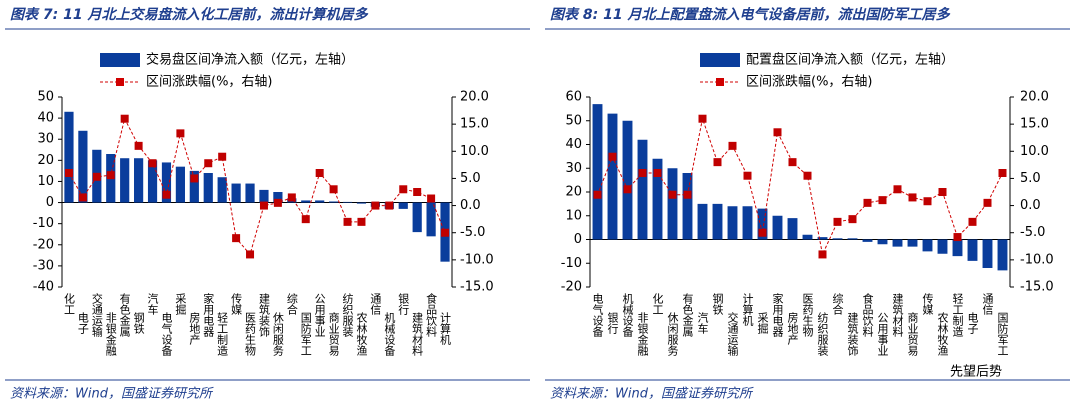 This screenshot has width=1080, height=417. Describe the element at coordinates (720, 60) in the screenshot. I see `legend-swatch` at that location.